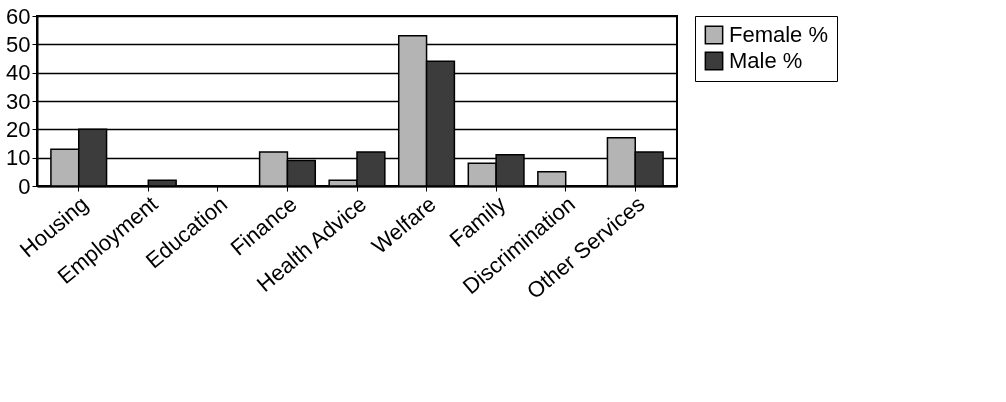  Describe the element at coordinates (24, 186) in the screenshot. I see `y-tick-label: 0` at that location.